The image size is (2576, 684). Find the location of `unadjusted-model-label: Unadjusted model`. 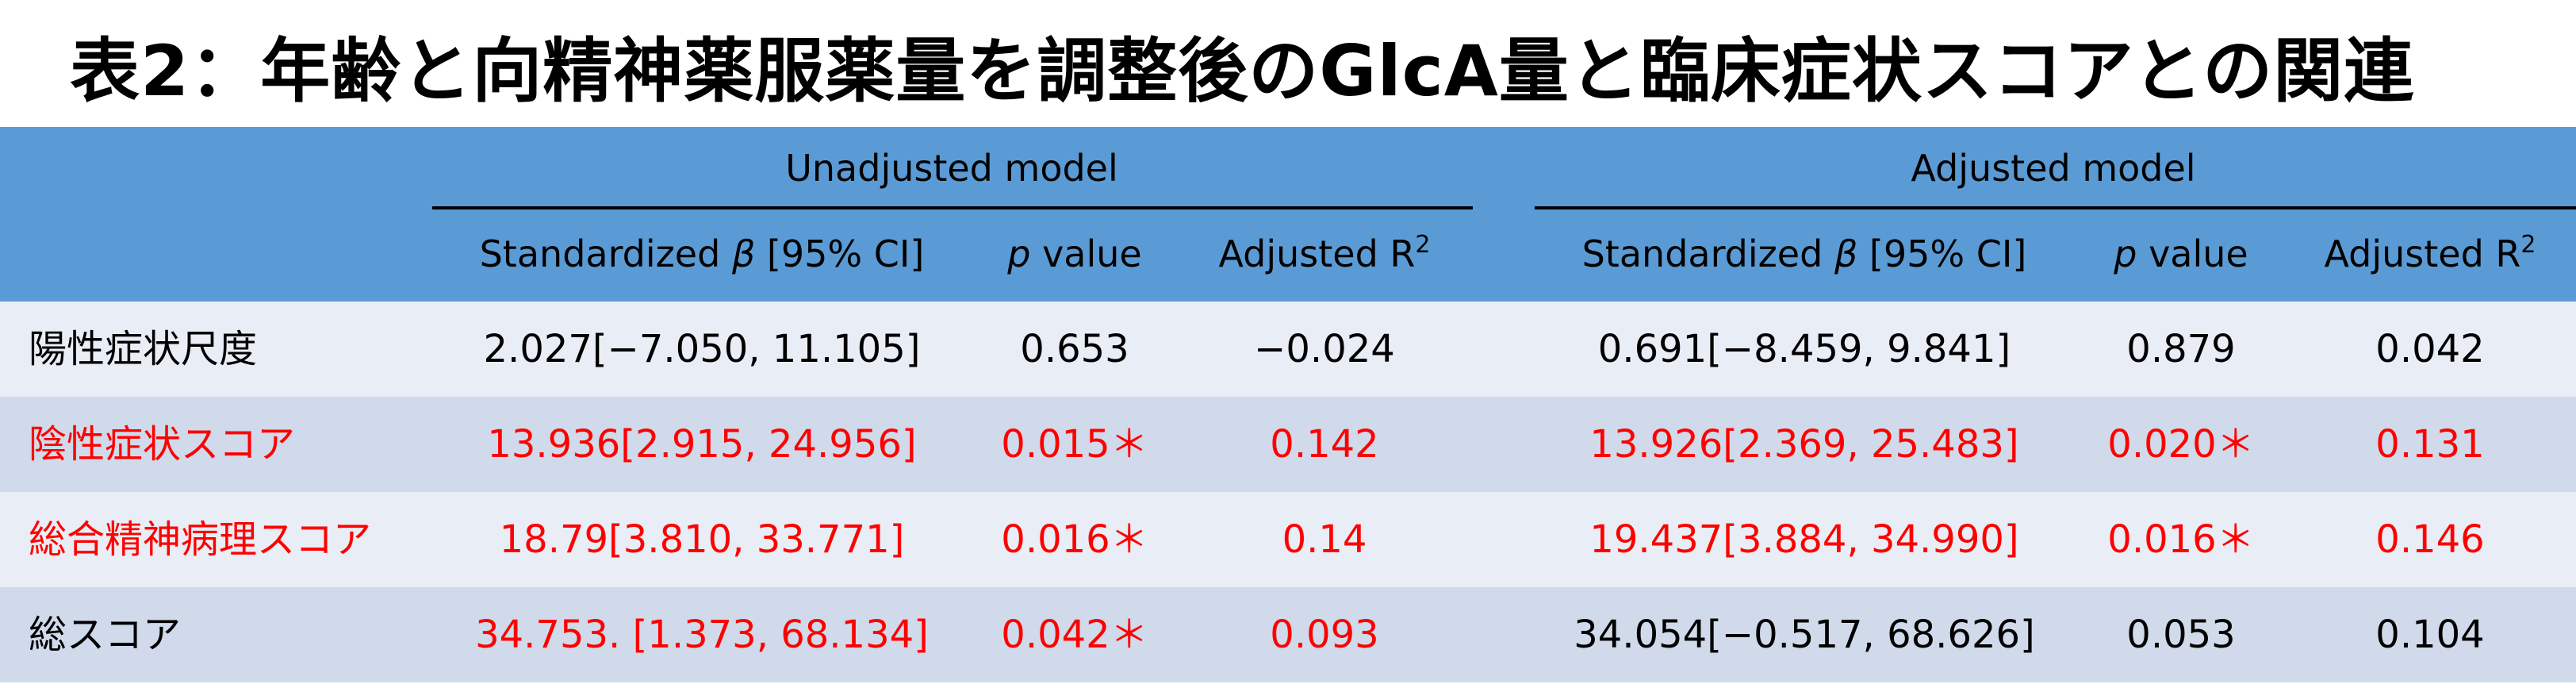

unadjusted-model-label: Unadjusted model is located at coordinates (952, 168).